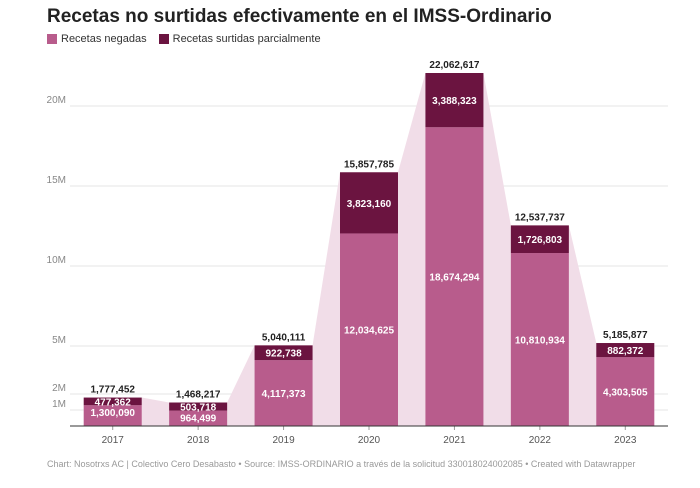 The image size is (700, 488). I want to click on bar-negadas-2018, so click(198, 418).